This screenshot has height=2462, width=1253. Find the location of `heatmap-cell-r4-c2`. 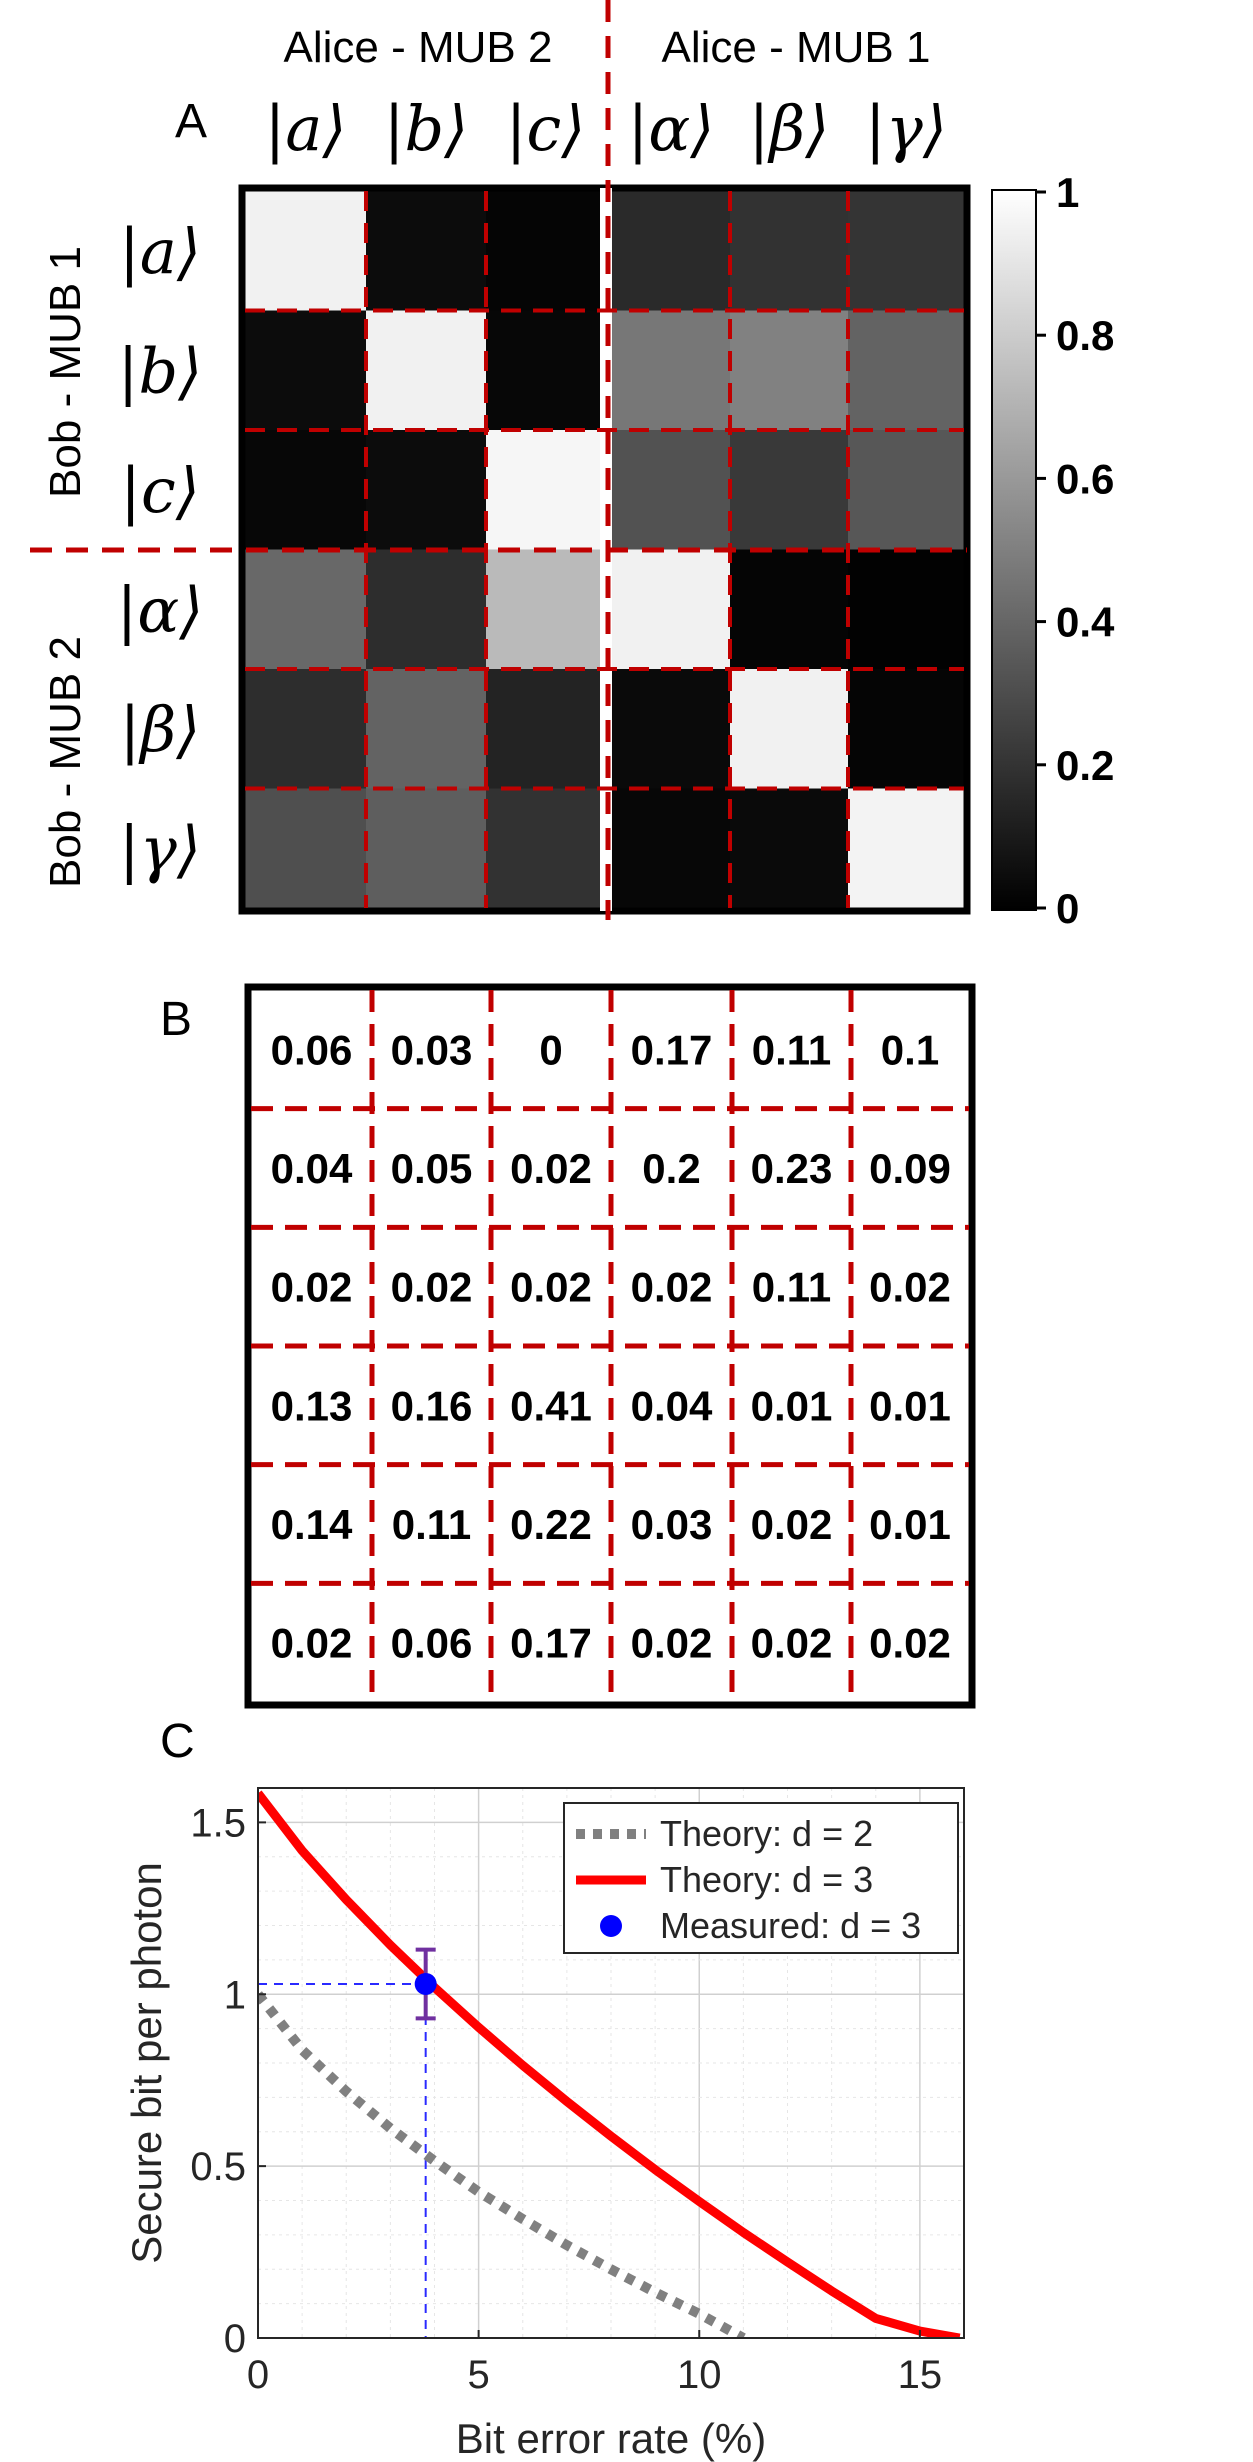

heatmap-cell-r4-c2 is located at coordinates (545, 729).